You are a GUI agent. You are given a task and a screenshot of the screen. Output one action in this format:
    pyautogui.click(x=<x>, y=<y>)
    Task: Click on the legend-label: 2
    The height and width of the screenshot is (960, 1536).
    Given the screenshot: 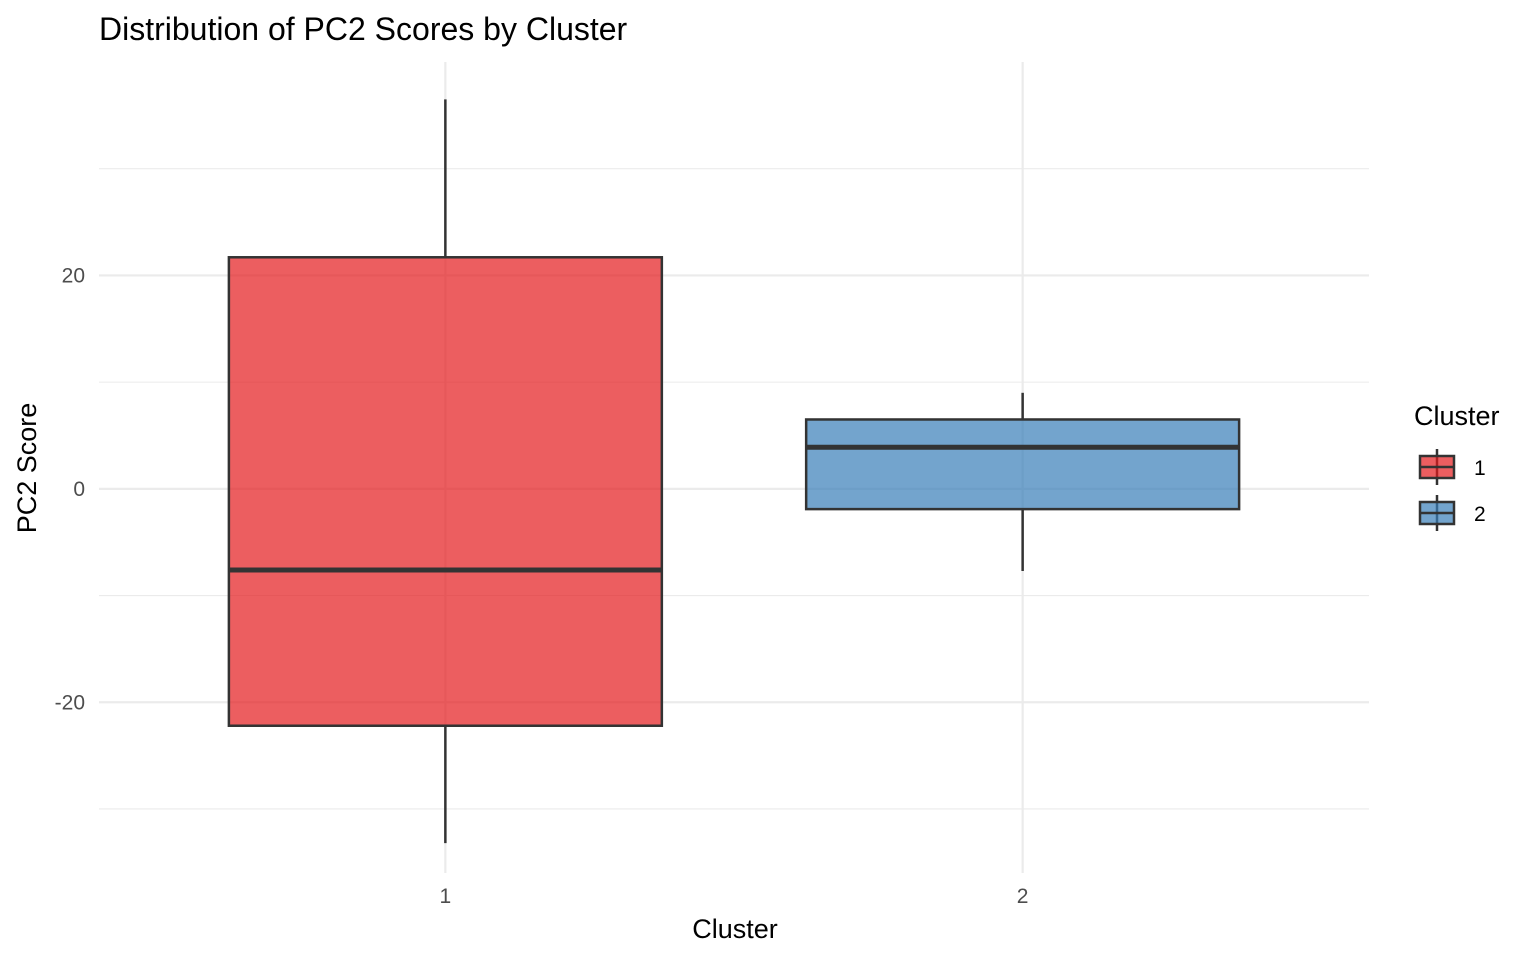 What is the action you would take?
    pyautogui.click(x=1480, y=514)
    